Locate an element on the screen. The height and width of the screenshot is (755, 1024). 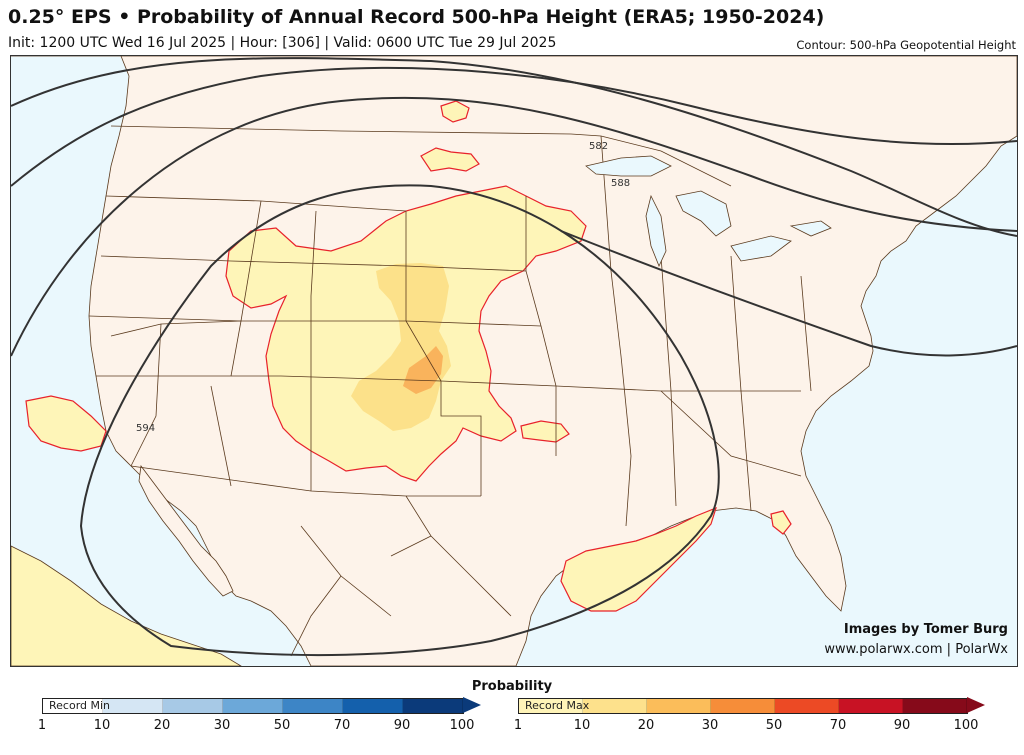
probability-area-low-ok is located at coordinates (545, 431).